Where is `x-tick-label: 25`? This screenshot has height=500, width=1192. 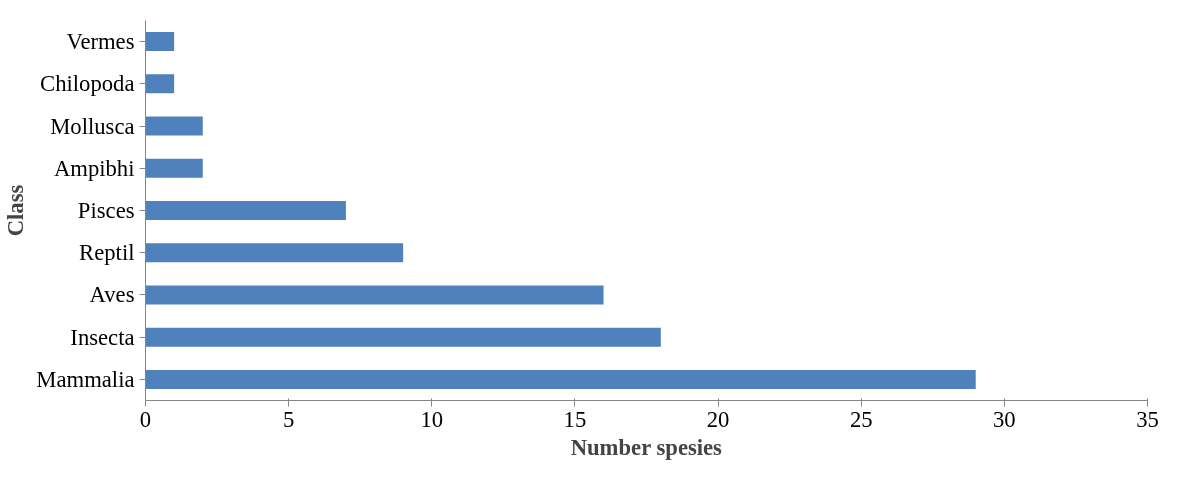 x-tick-label: 25 is located at coordinates (861, 419).